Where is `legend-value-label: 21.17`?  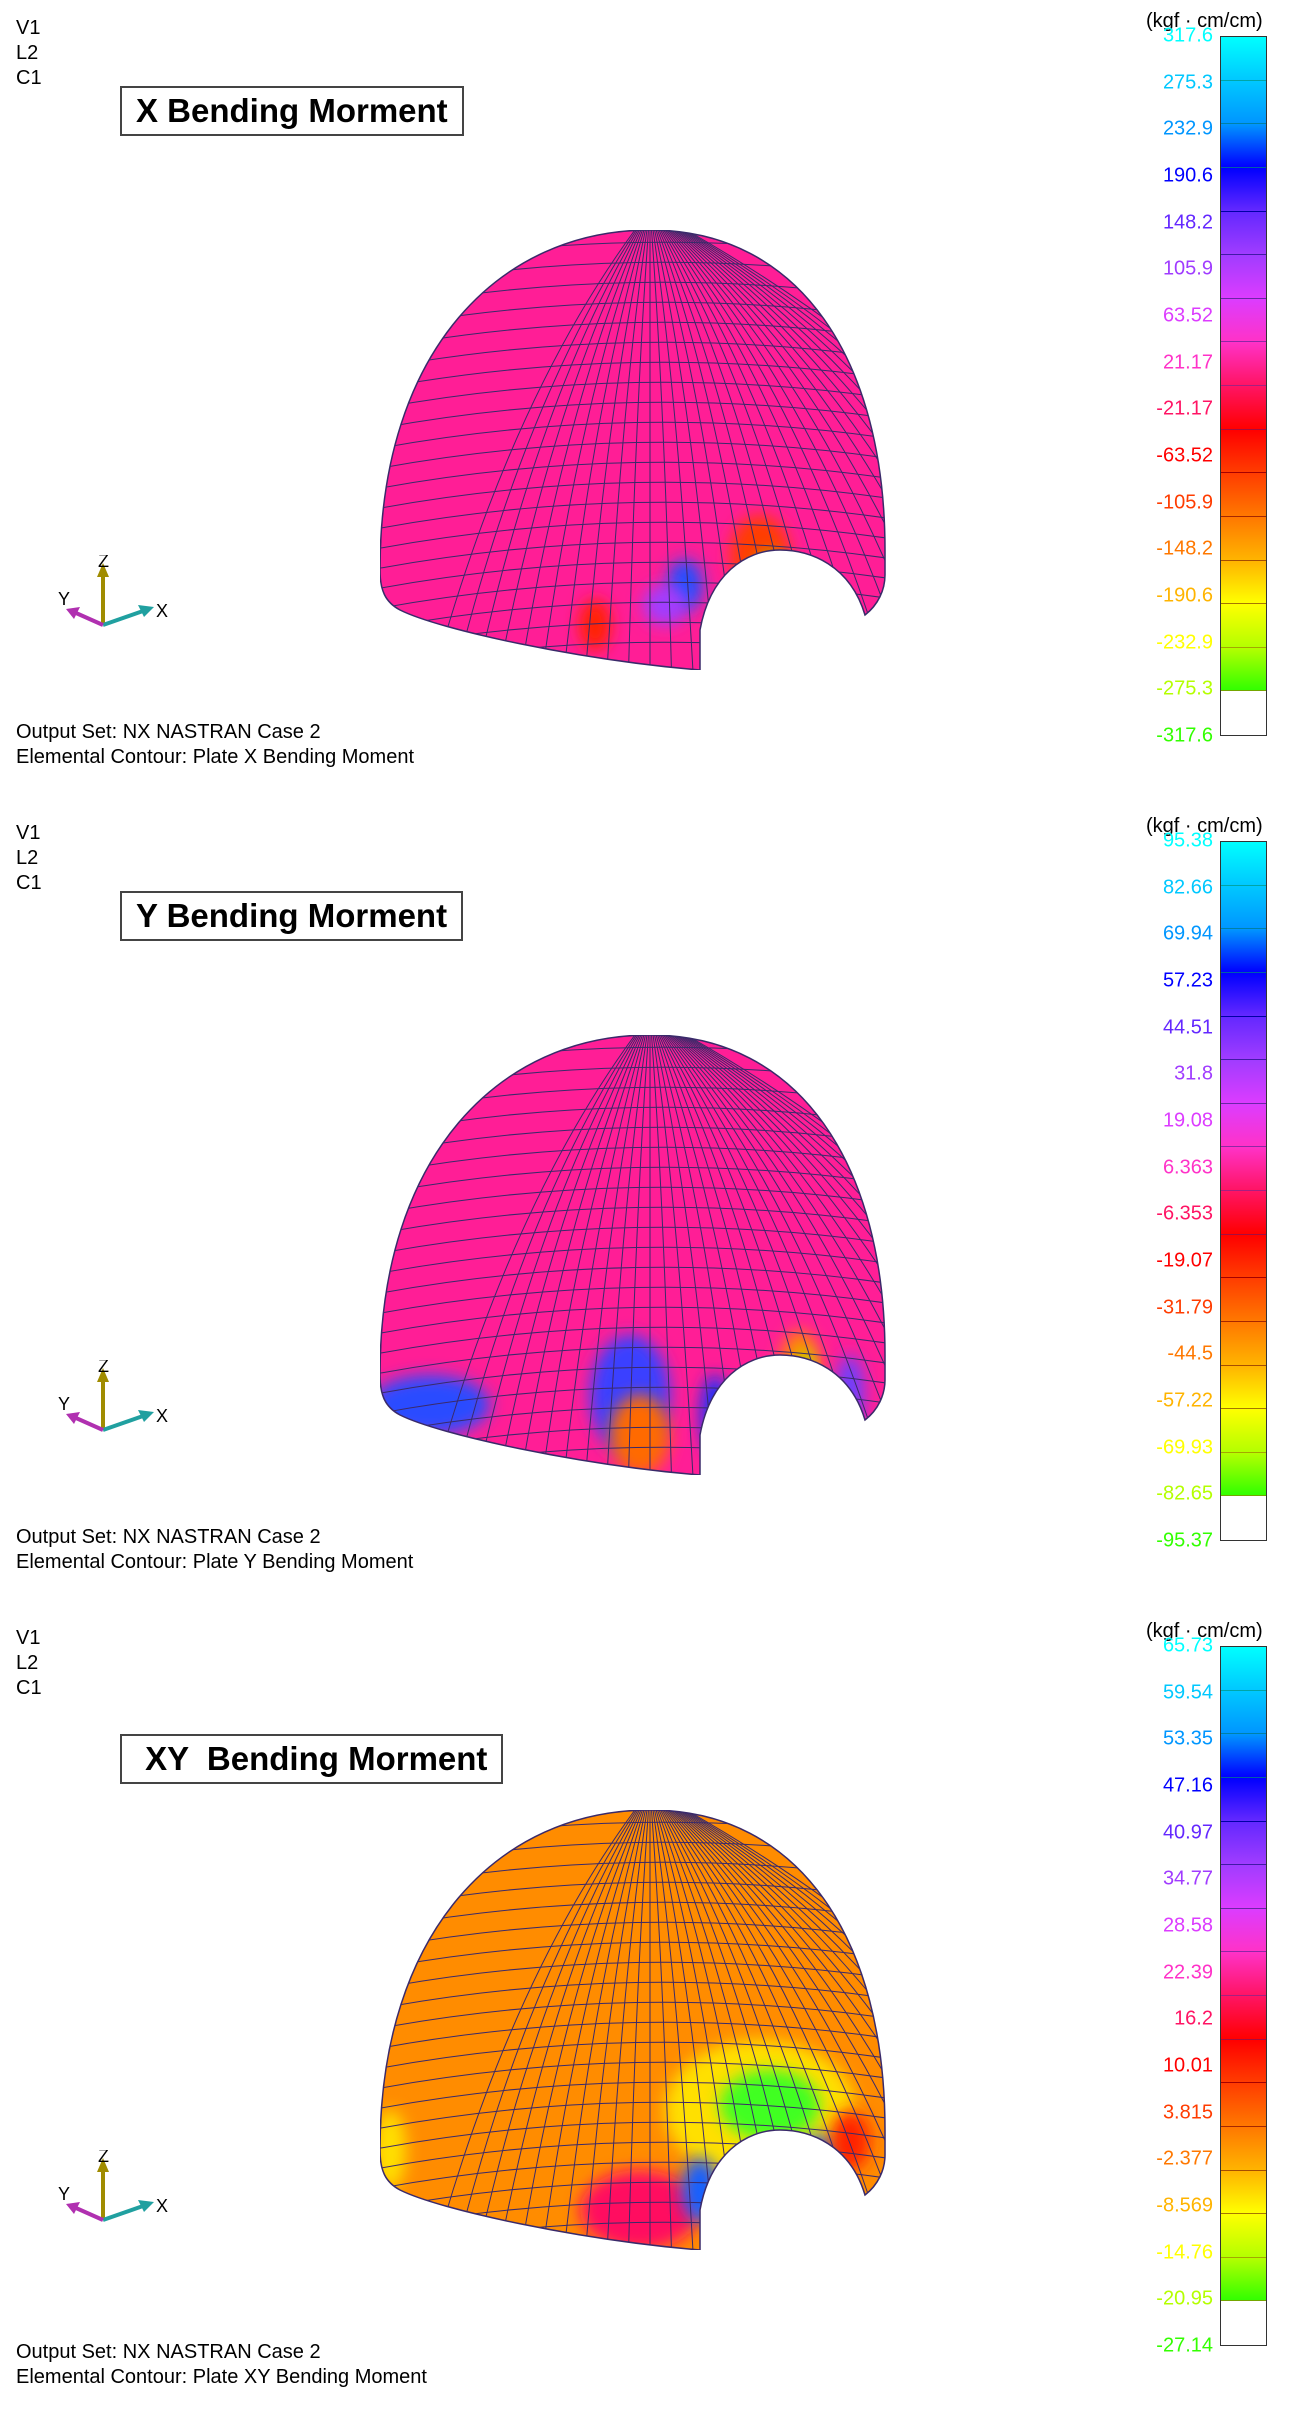
legend-value-label: 21.17 is located at coordinates (1187, 362).